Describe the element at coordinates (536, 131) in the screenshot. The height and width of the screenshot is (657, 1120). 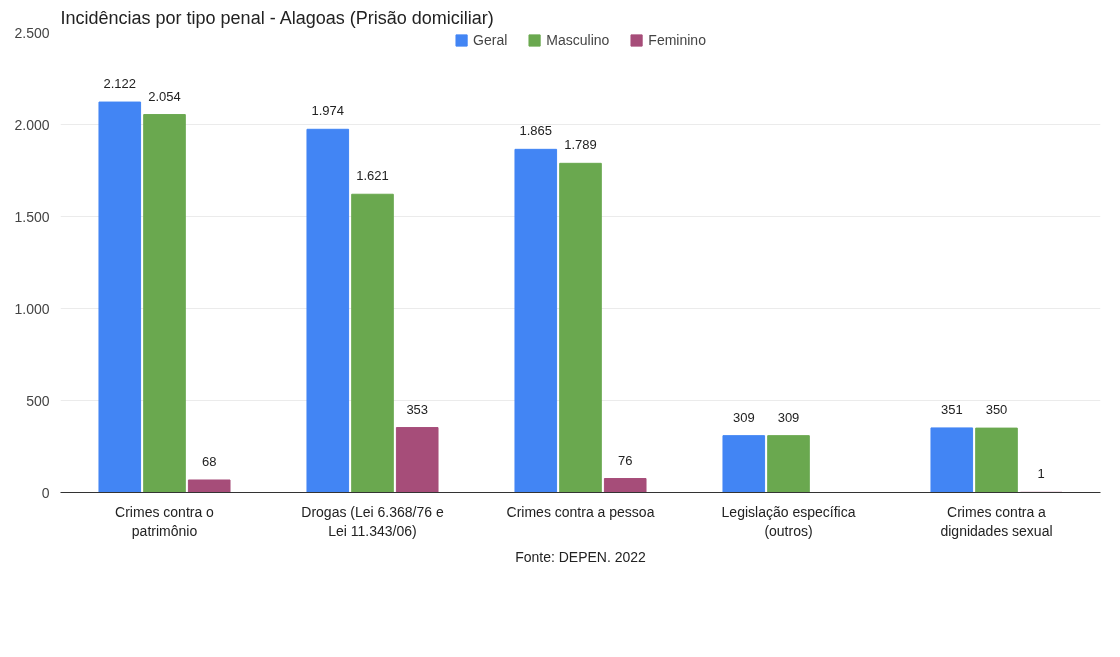
I see `data-label: 1.865` at that location.